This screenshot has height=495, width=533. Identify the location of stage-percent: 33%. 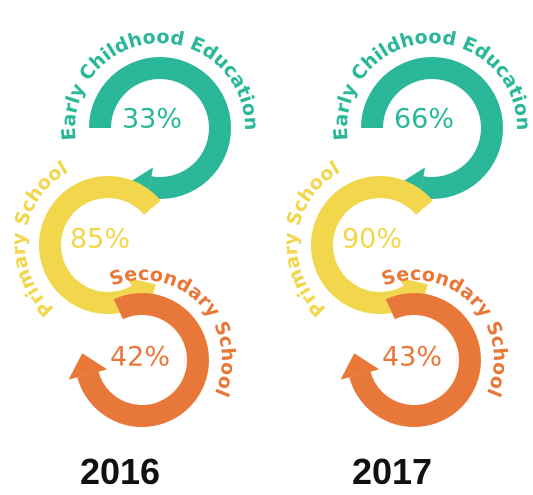
(152, 119).